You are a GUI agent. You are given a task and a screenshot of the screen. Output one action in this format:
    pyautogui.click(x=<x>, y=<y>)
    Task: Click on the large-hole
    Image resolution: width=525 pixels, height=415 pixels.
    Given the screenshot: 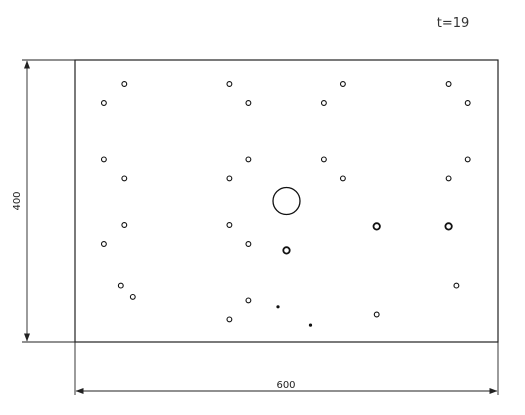 What is the action you would take?
    pyautogui.click(x=286, y=201)
    